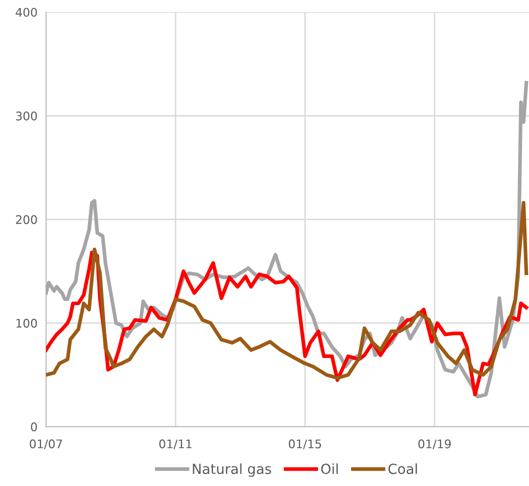 The image size is (529, 486). I want to click on x-tick-label: 01/19, so click(434, 444).